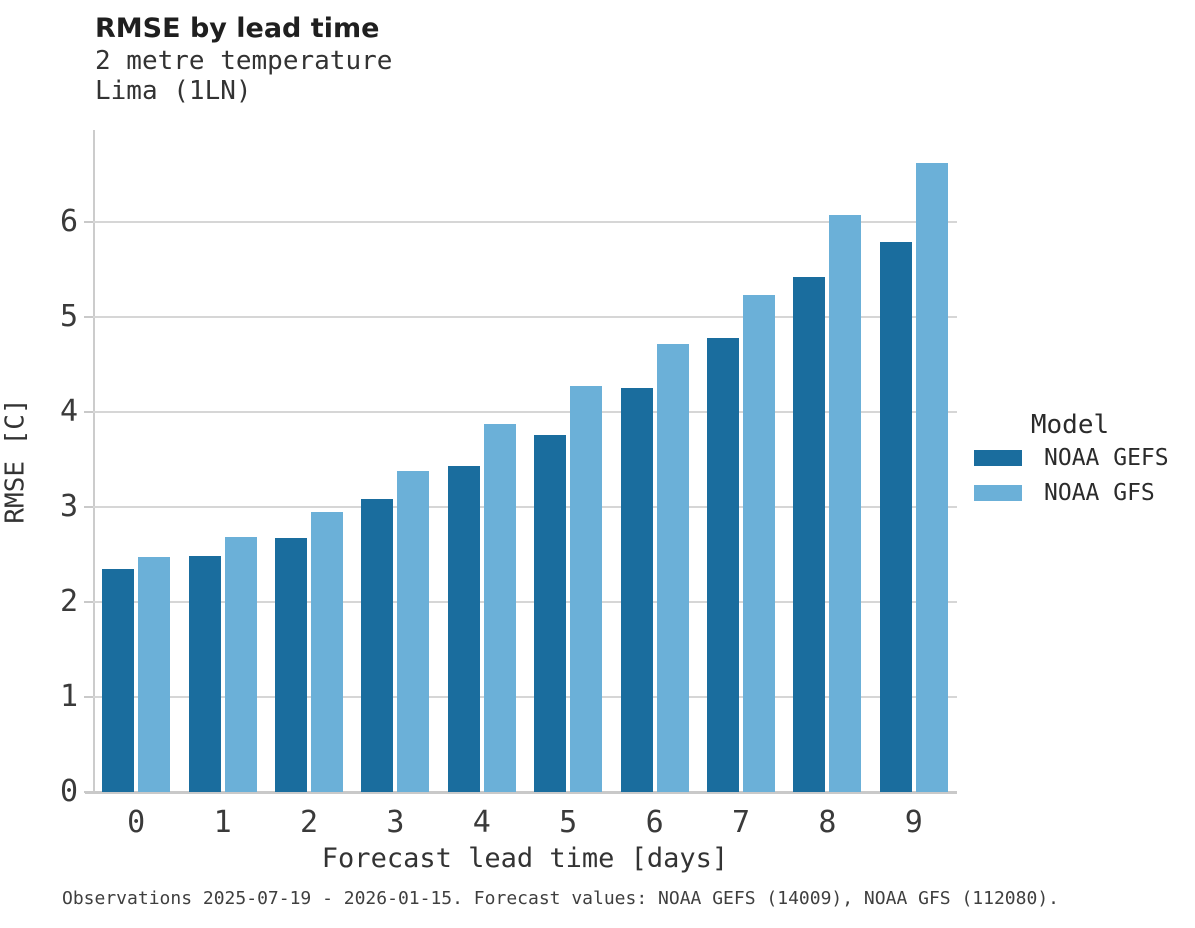 The image size is (1195, 928). Describe the element at coordinates (413, 631) in the screenshot. I see `bar-noaa-gfs-day3` at that location.